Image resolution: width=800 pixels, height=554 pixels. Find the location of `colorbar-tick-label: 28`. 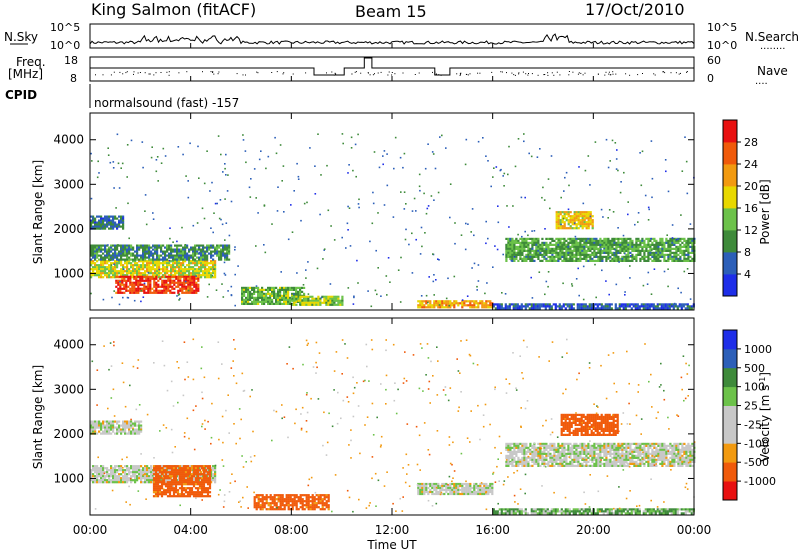

colorbar-tick-label: 28 is located at coordinates (751, 142).